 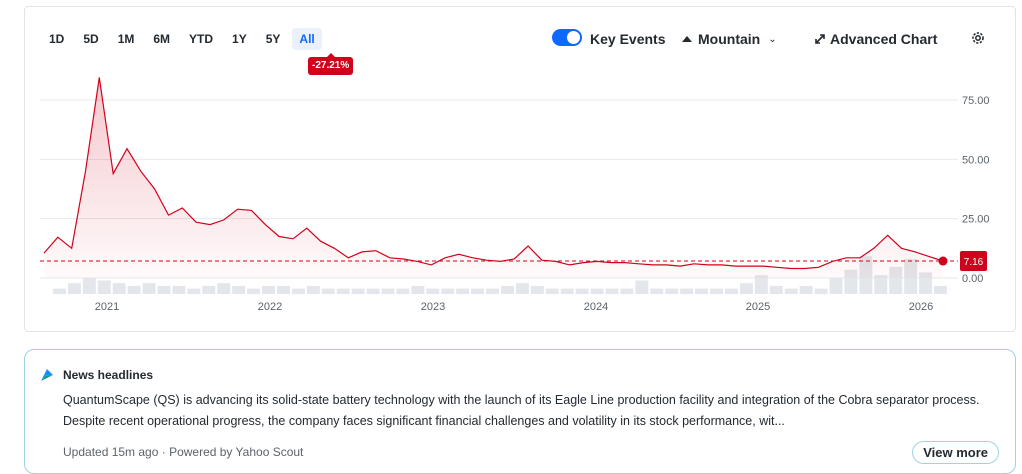 I want to click on y-tick-label: 25.00, so click(x=976, y=220).